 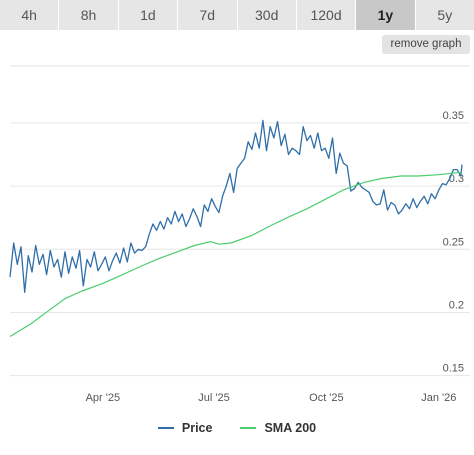 I want to click on tab-1d: 1d, so click(x=149, y=15).